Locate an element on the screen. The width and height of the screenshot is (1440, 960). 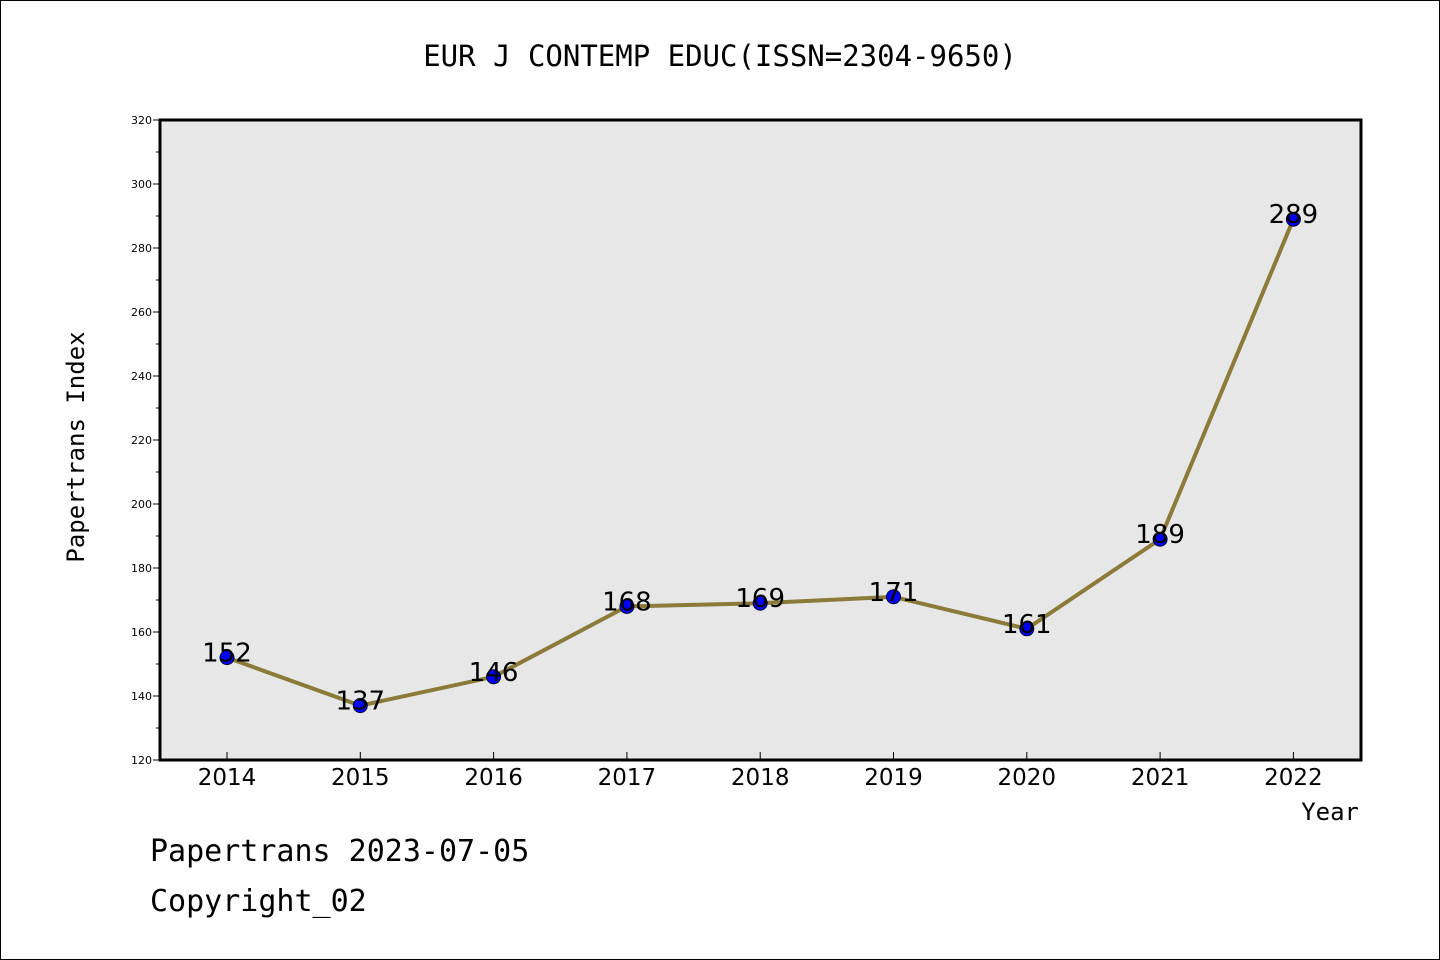
y-tick-label: 300 is located at coordinates (141, 184).